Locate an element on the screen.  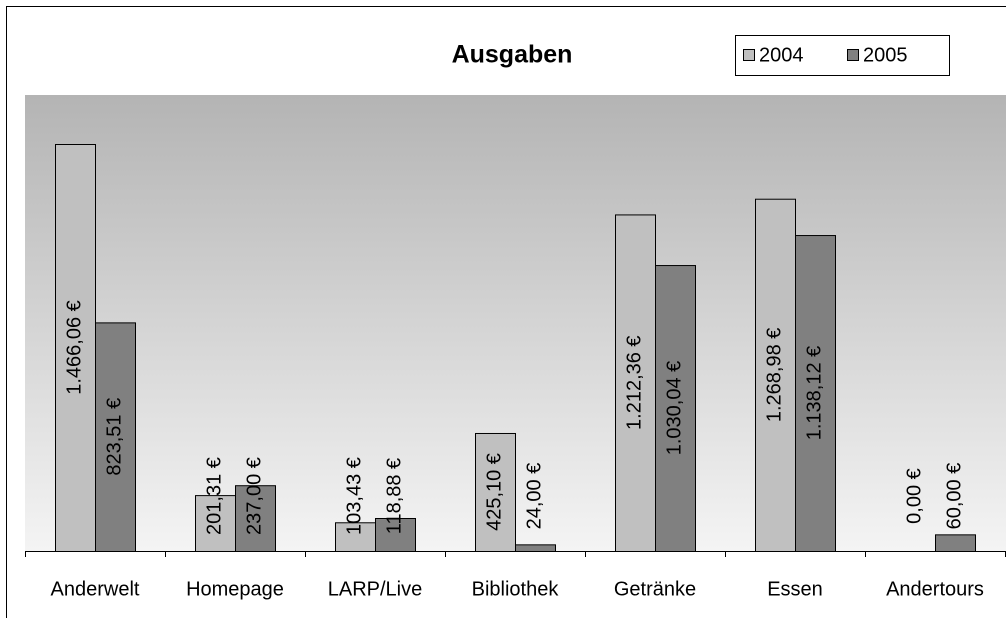
data-label: 103,43 € is located at coordinates (354, 496).